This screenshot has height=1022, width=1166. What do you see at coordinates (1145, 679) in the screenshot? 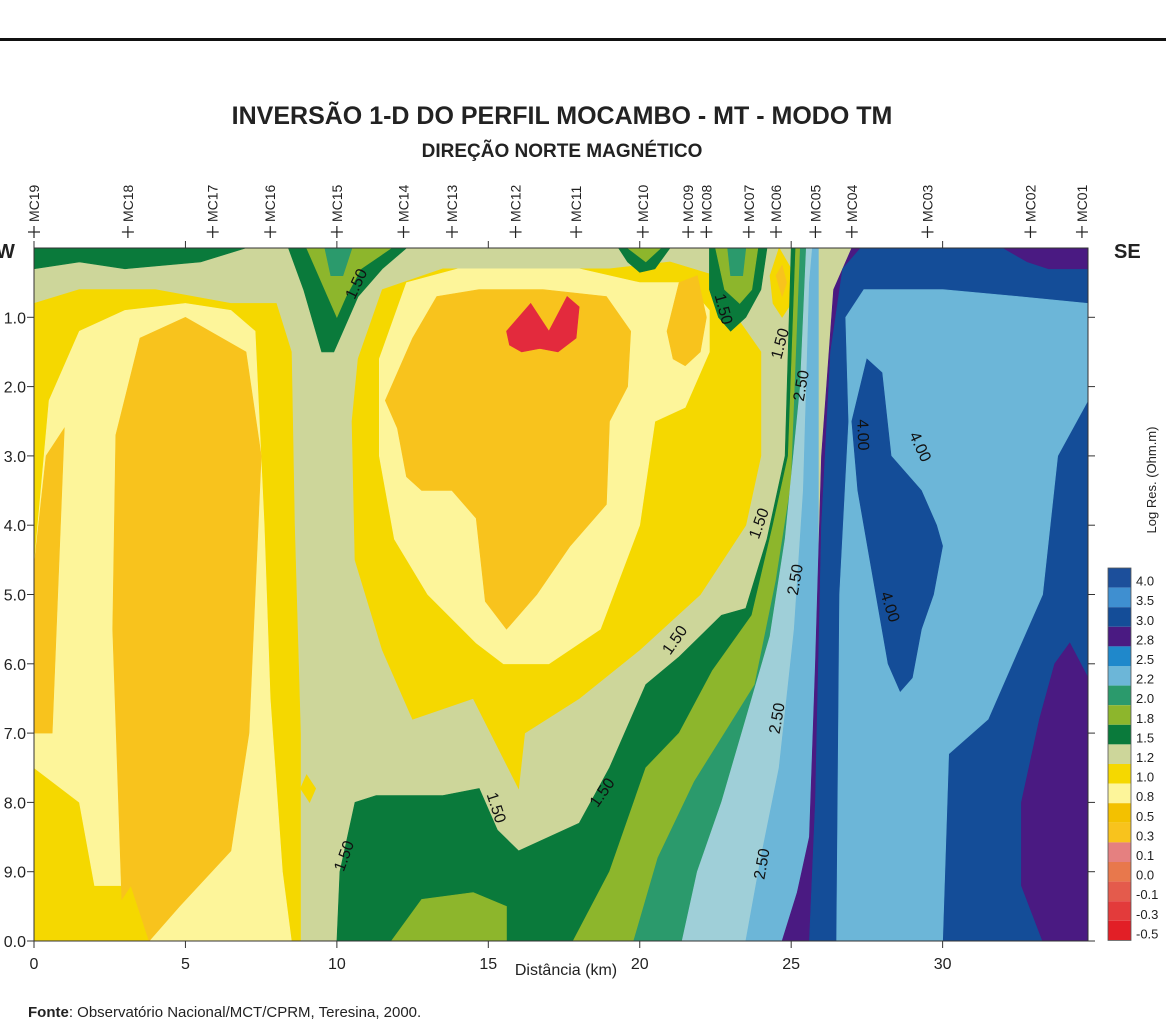
I see `colorbar-label-value: 2.2` at bounding box center [1145, 679].